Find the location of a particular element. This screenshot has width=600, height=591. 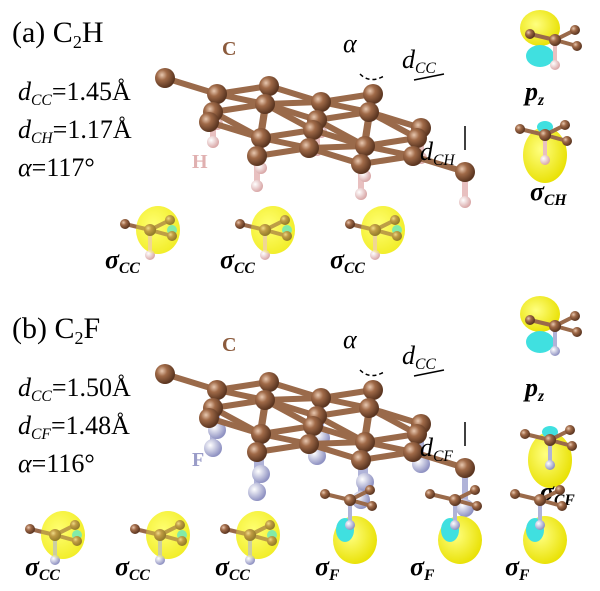

symbol-label: pz is located at coordinates (533, 93).